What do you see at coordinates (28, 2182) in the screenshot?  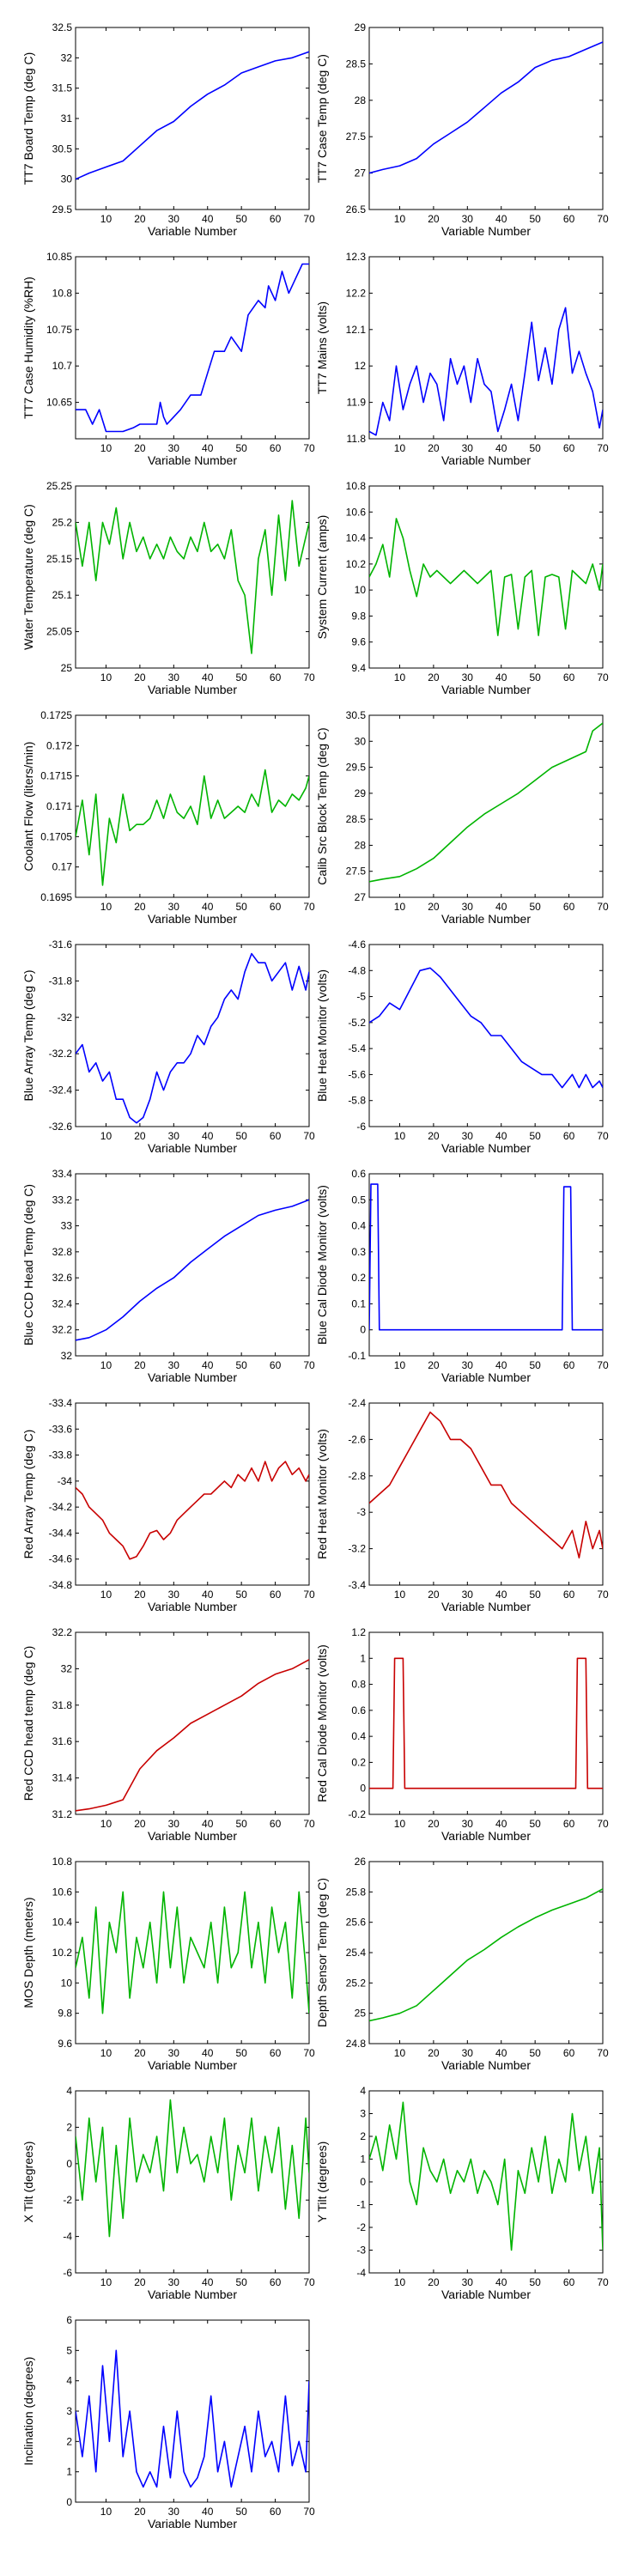 I see `y-axis-label: X Tilt (degrees)` at bounding box center [28, 2182].